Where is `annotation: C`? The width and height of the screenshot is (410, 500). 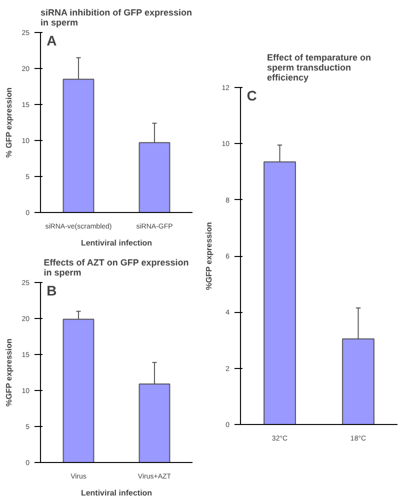
annotation: C is located at coordinates (251, 96).